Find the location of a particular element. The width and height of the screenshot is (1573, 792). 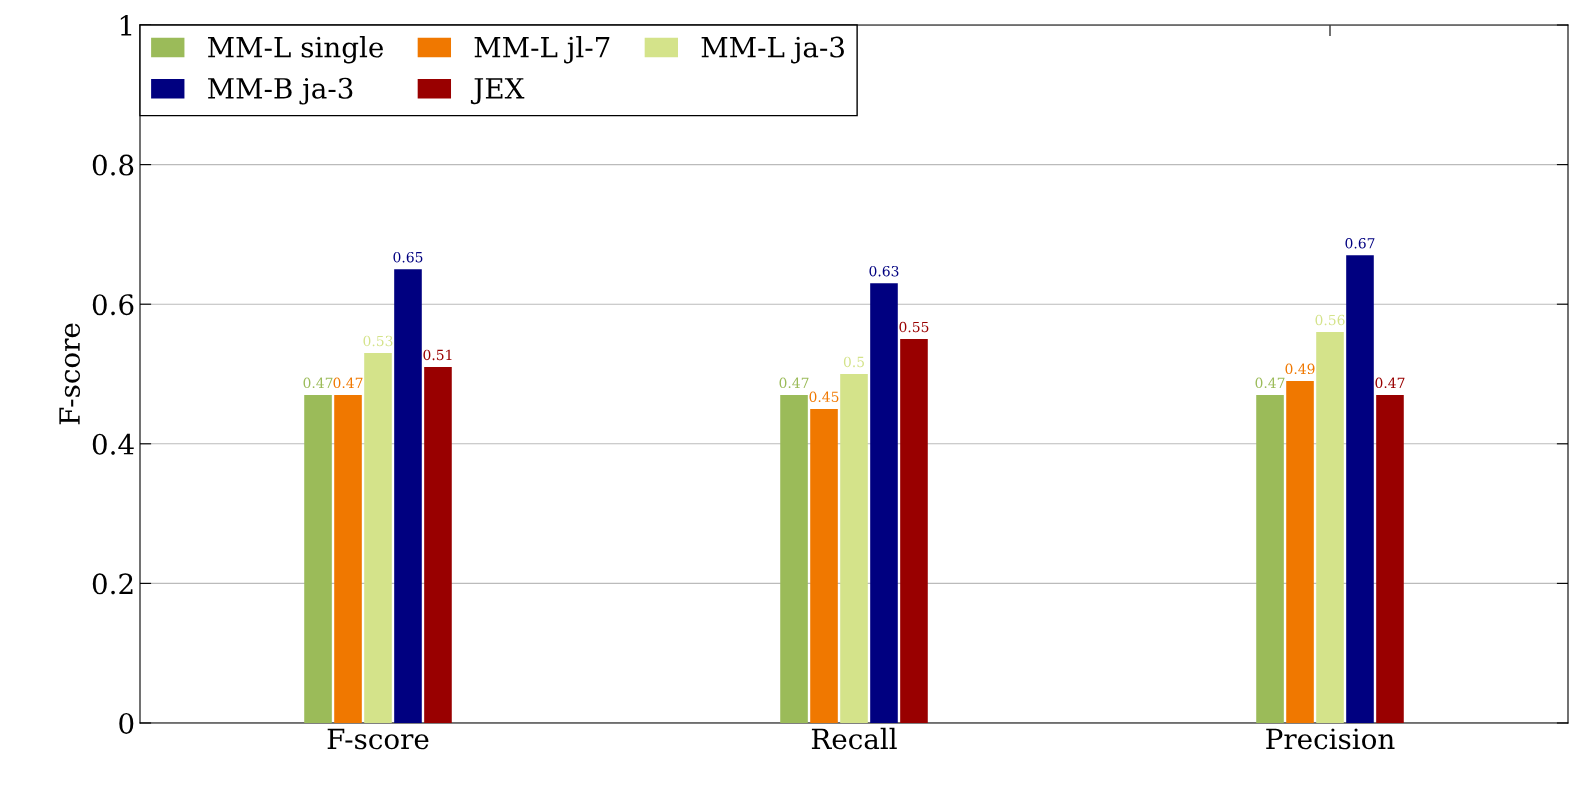

y-tick-label: 0.6 is located at coordinates (113, 305).